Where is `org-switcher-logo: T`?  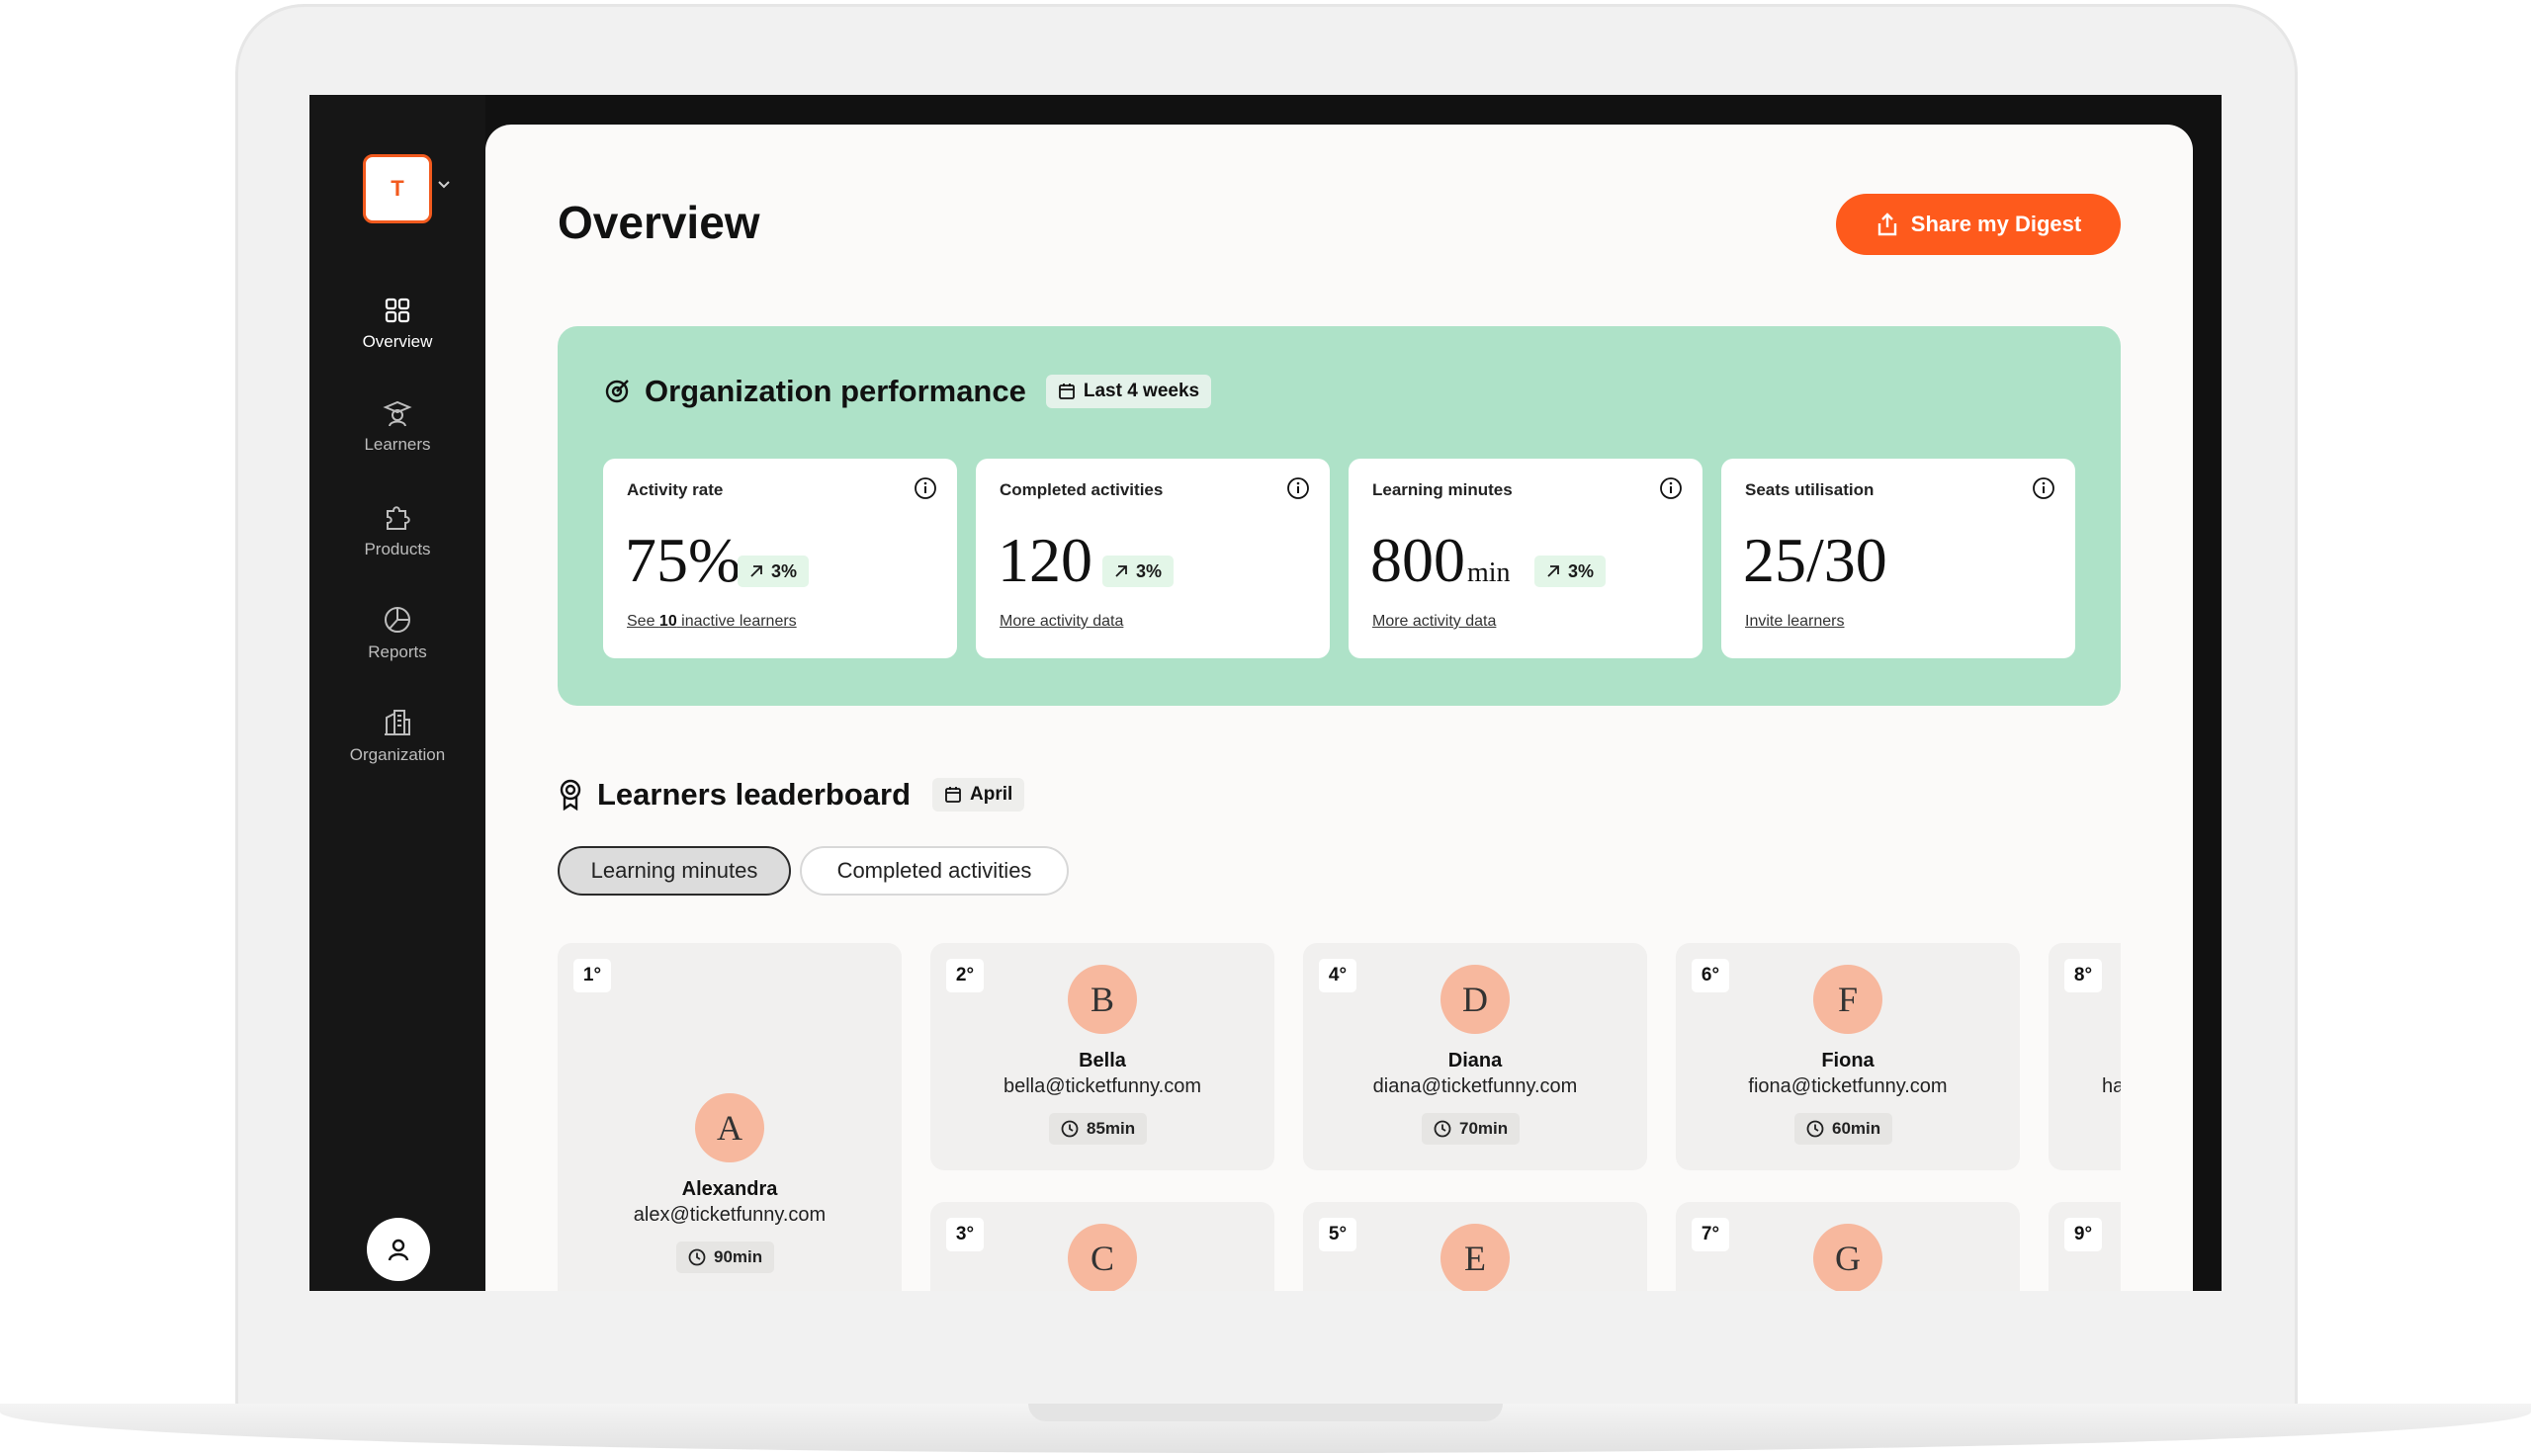 org-switcher-logo: T is located at coordinates (397, 188).